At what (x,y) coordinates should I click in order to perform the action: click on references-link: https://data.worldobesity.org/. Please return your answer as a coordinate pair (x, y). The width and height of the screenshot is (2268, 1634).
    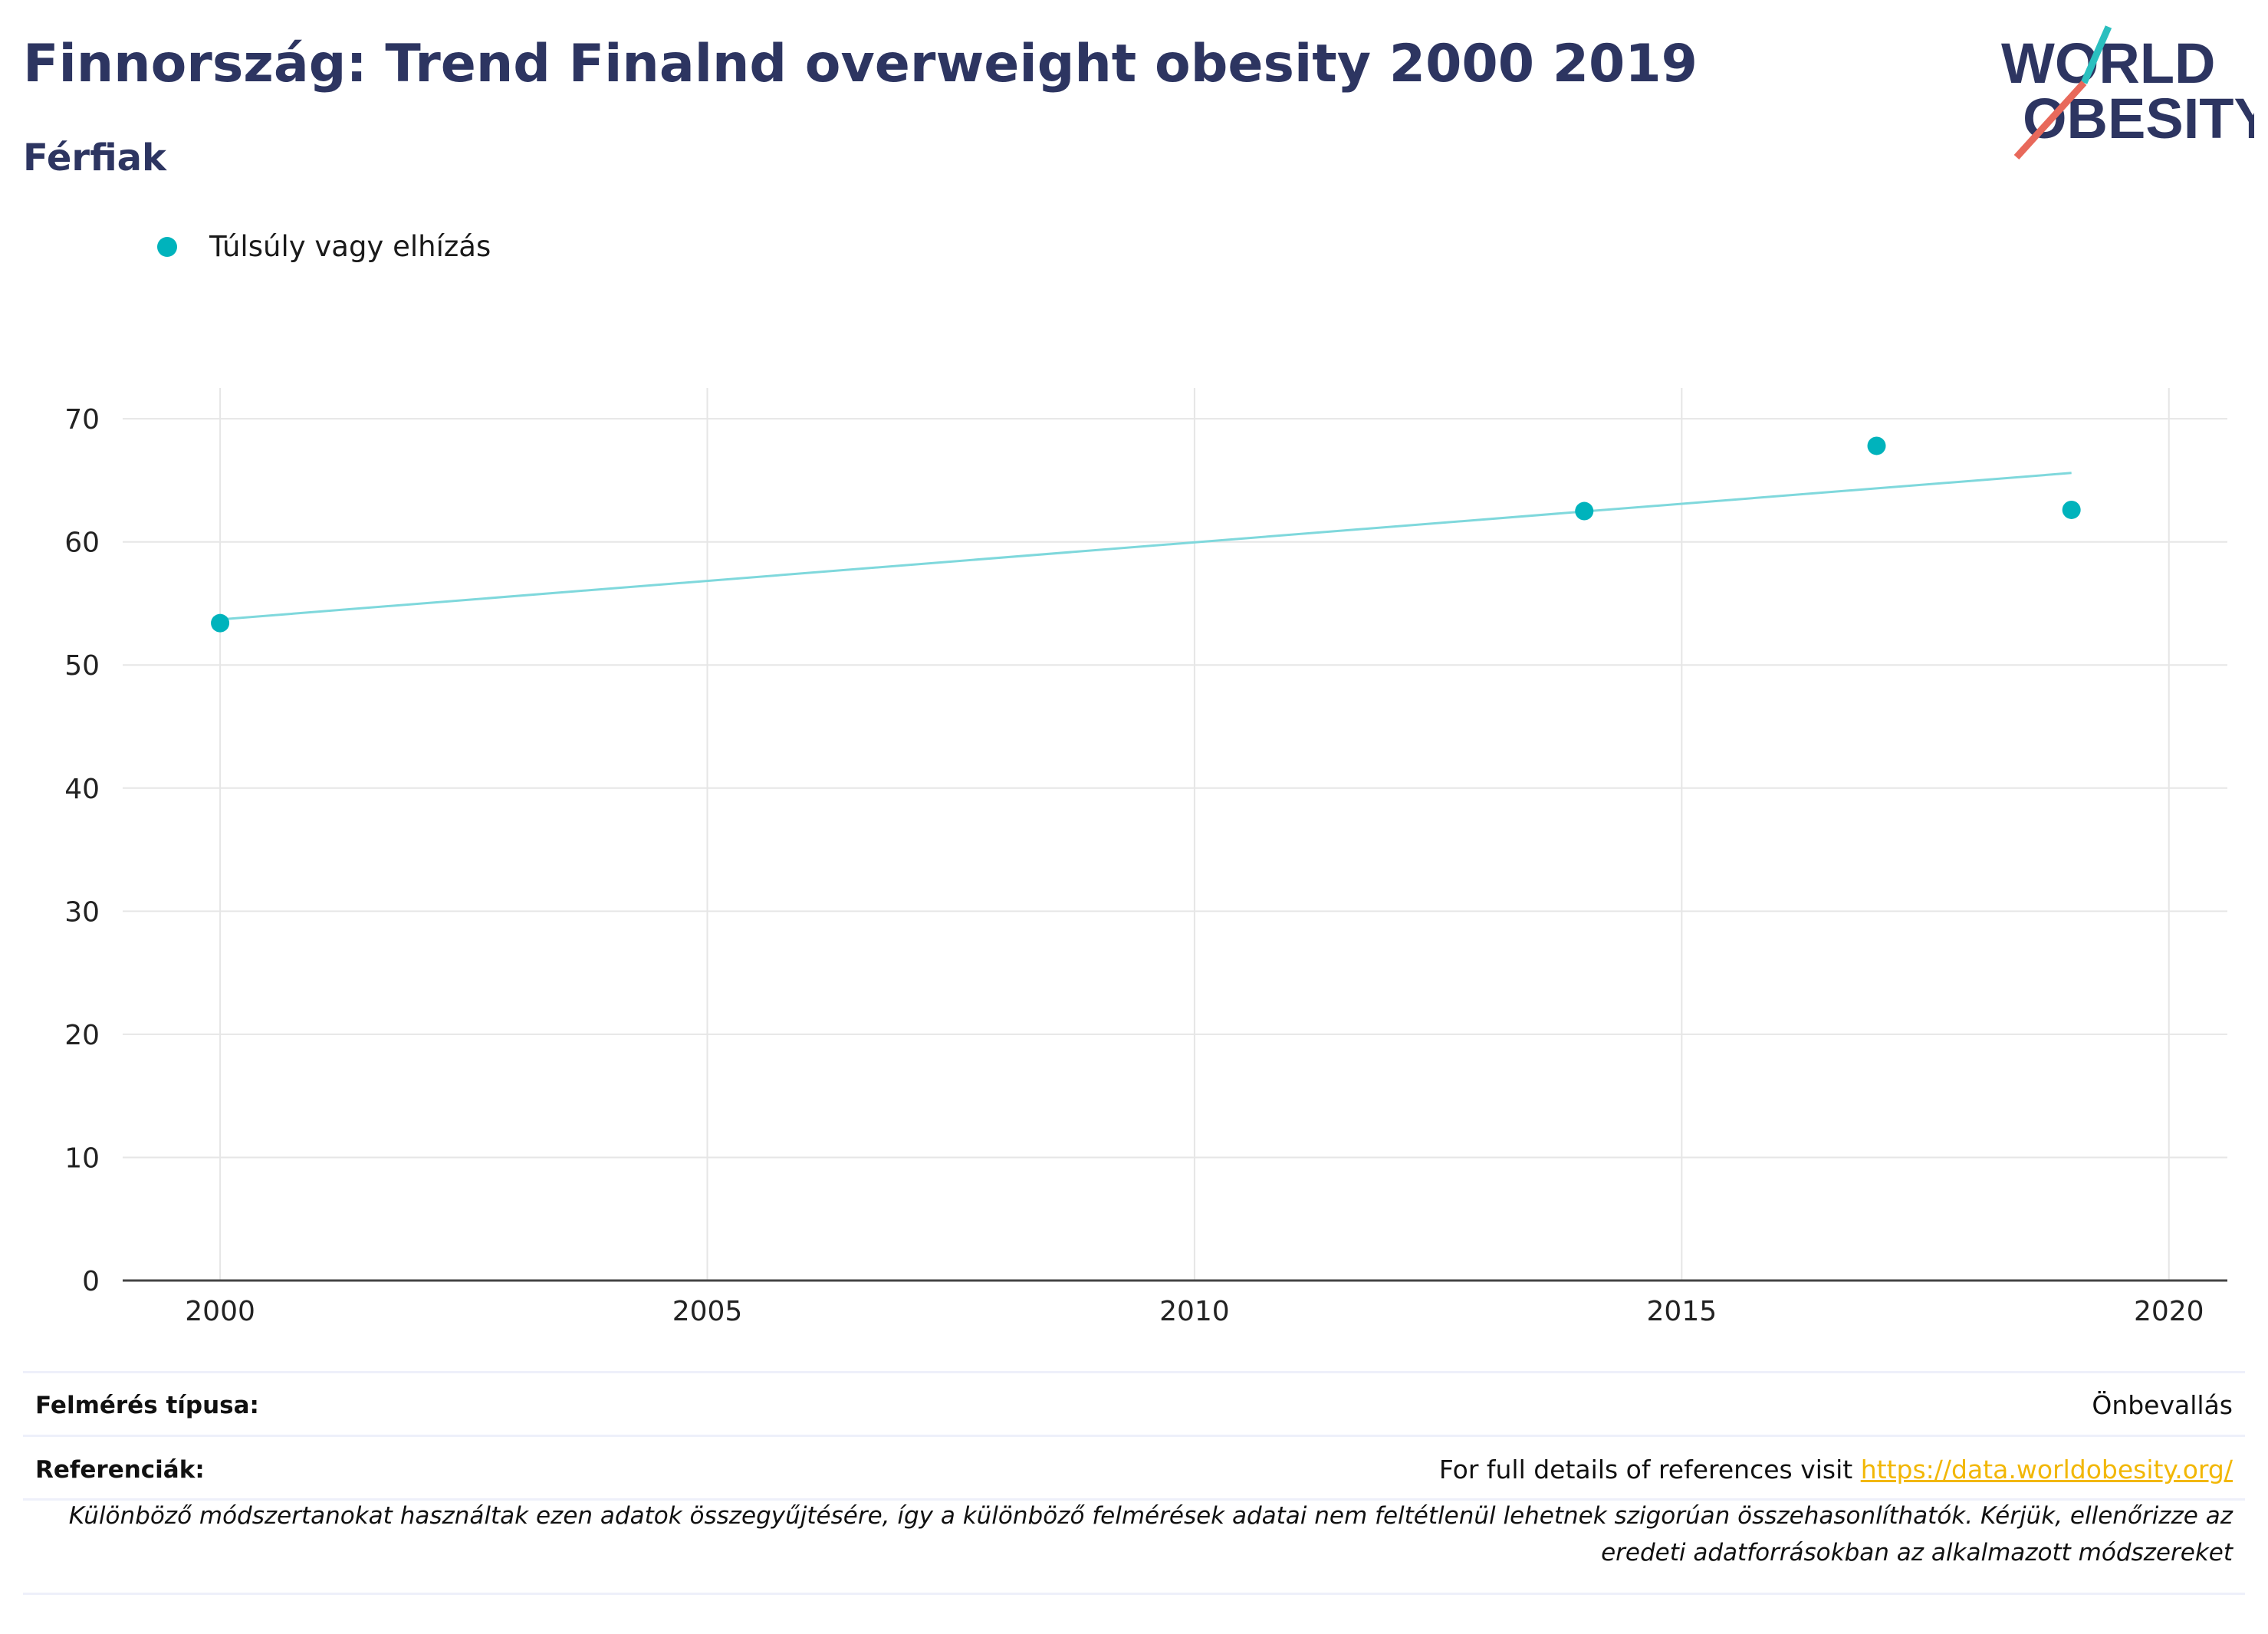
    Looking at the image, I should click on (2046, 1470).